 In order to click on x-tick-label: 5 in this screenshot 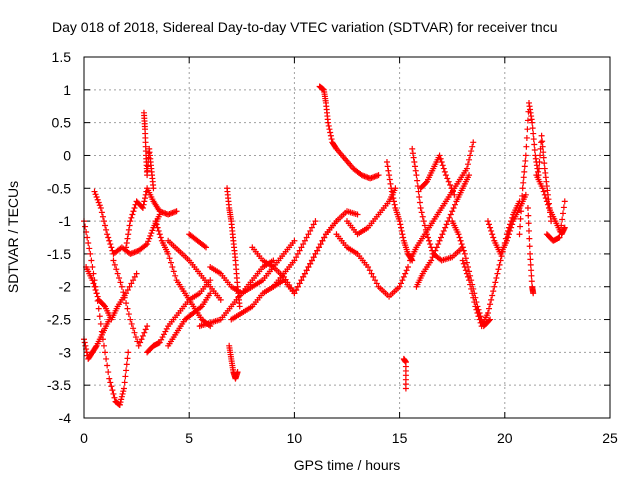, I will do `click(189, 438)`.